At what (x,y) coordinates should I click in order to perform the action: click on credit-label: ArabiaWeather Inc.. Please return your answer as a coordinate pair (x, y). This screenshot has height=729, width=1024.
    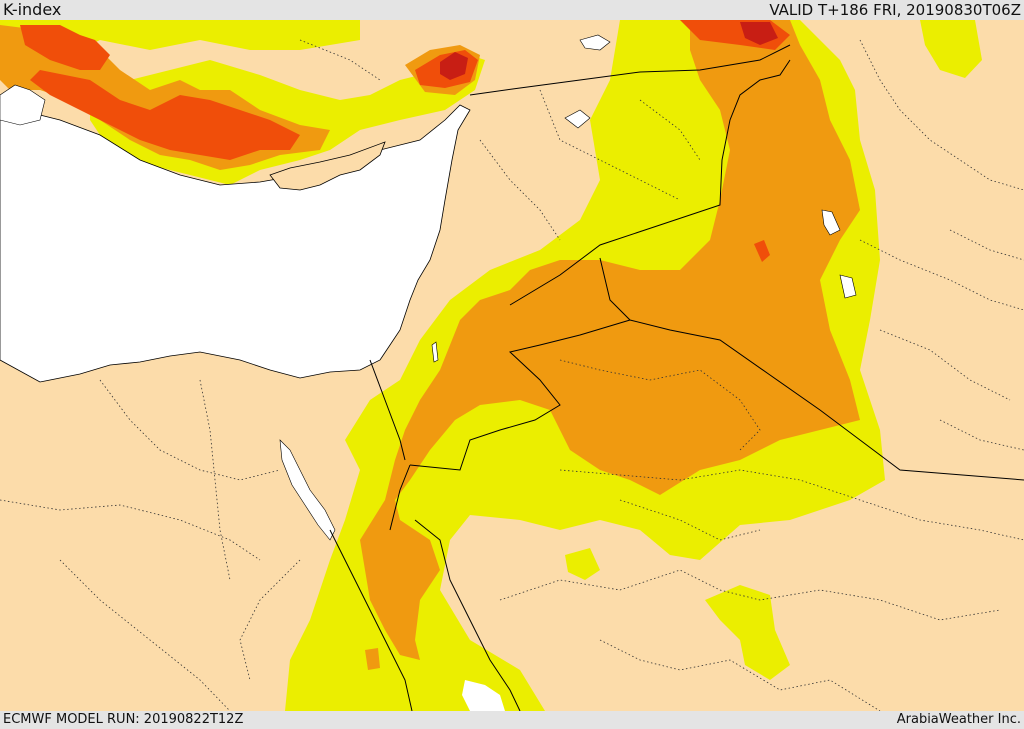
    Looking at the image, I should click on (958, 719).